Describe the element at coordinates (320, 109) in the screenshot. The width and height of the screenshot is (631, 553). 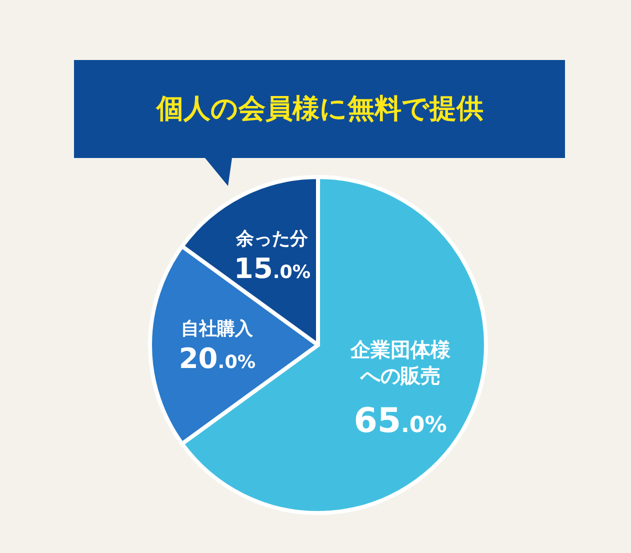
I see `chart-title: 個人の会員様に無料で提供` at that location.